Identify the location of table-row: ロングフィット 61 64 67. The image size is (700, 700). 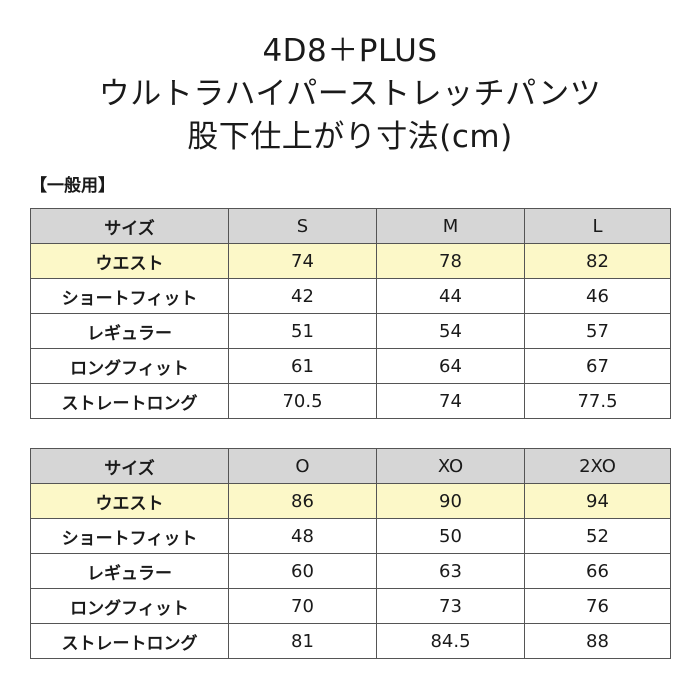
(350, 366).